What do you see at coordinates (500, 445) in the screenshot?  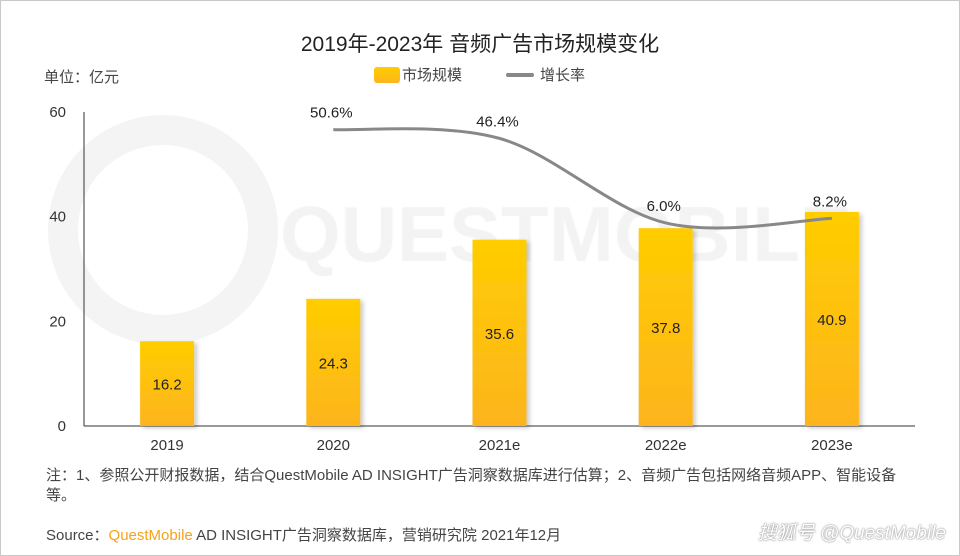 I see `x-tick-label: 2021e` at bounding box center [500, 445].